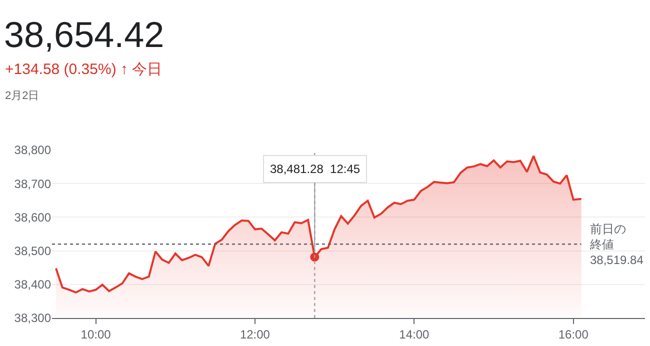  I want to click on x-tick-label: 14:00, so click(414, 334).